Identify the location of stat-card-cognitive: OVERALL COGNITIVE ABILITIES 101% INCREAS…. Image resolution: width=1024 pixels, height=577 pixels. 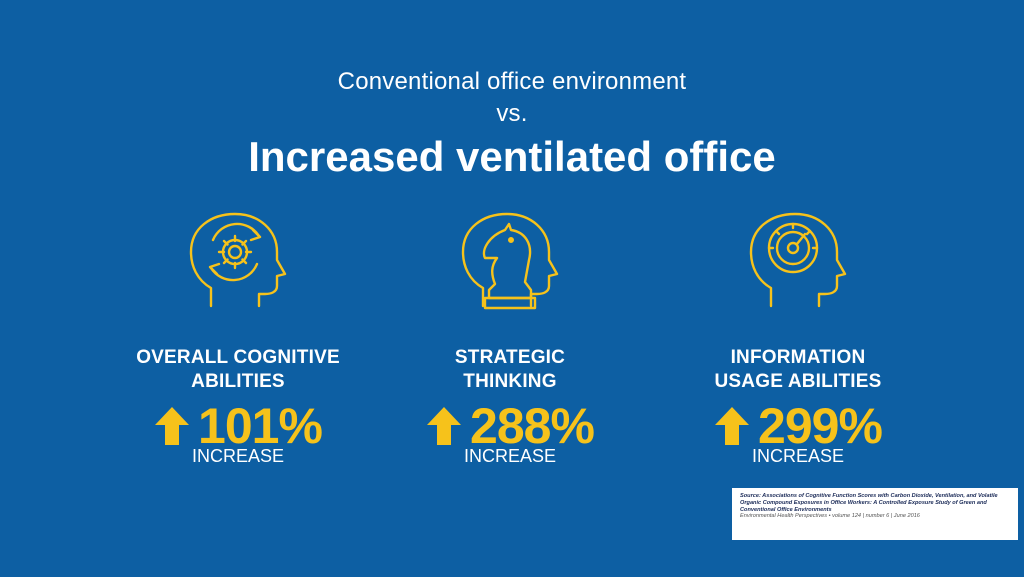
(238, 340).